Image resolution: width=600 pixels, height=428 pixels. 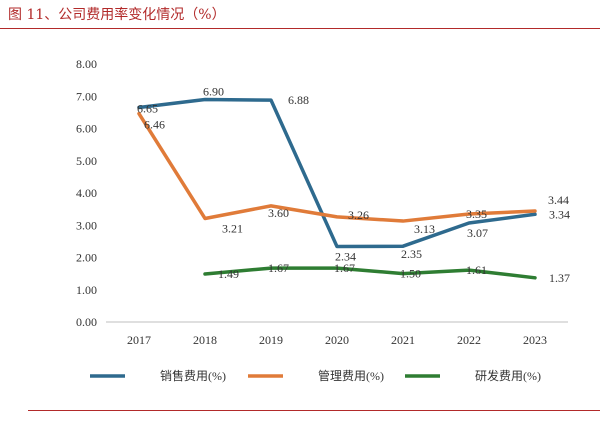 What do you see at coordinates (508, 375) in the screenshot?
I see `legend-label: 研发费用(%)` at bounding box center [508, 375].